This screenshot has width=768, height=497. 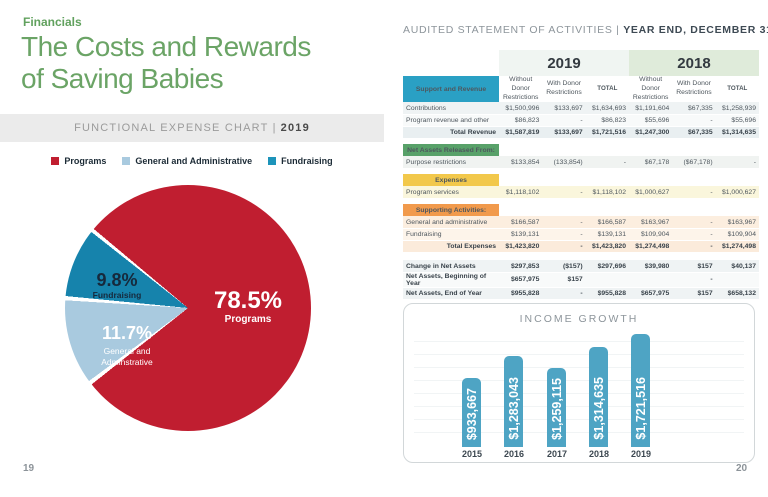 I want to click on chart-header-band: FUNCTIONAL EXPENSE CHART | 2019, so click(x=192, y=128).